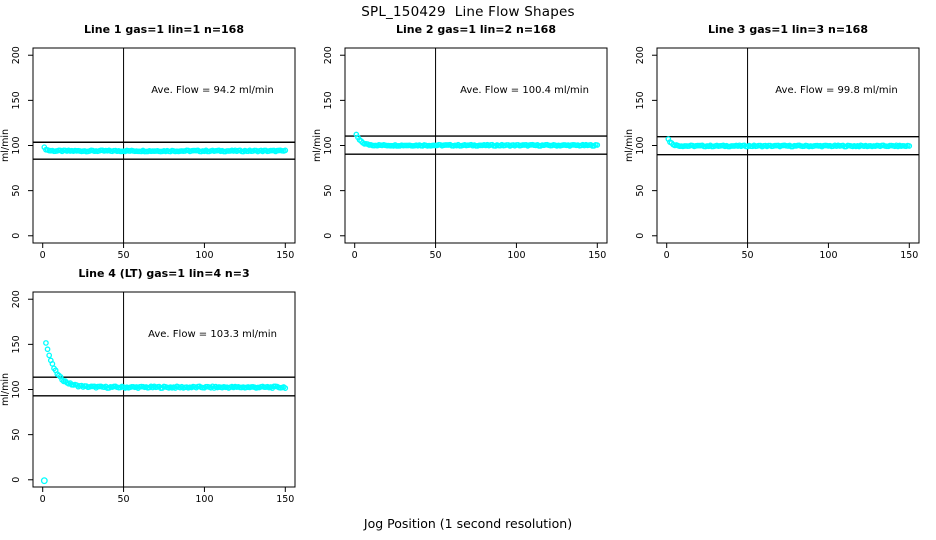  What do you see at coordinates (468, 523) in the screenshot?
I see `x-axis-label: Jog Position (1 second resolution)` at bounding box center [468, 523].